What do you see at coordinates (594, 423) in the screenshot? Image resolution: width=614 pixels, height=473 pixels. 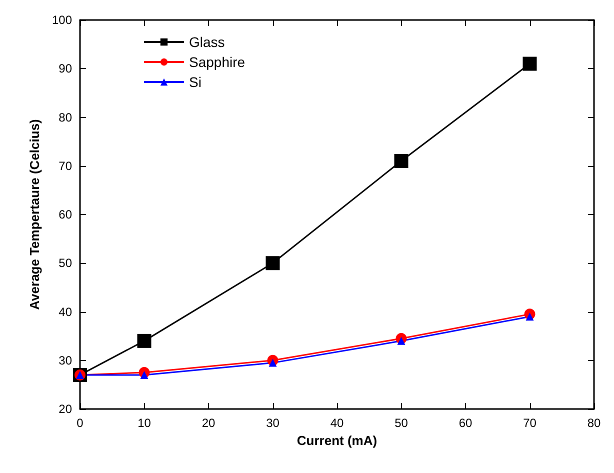 I see `x-tick-label: 80` at bounding box center [594, 423].